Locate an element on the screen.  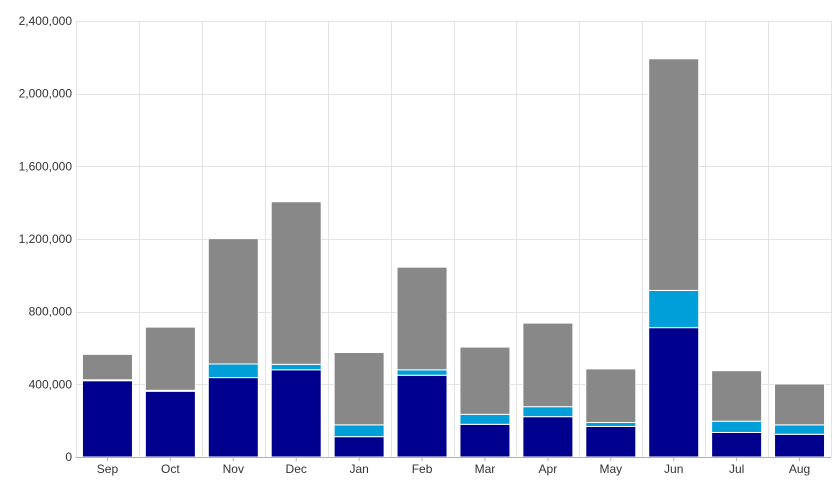
y-tick-label: 800,000 is located at coordinates (51, 312).